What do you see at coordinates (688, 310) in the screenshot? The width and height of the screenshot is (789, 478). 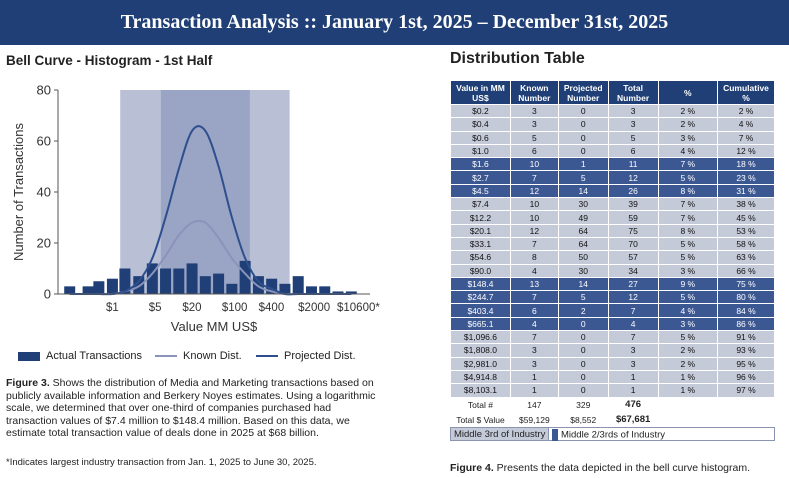 I see `table-cell-pct: 4 %` at bounding box center [688, 310].